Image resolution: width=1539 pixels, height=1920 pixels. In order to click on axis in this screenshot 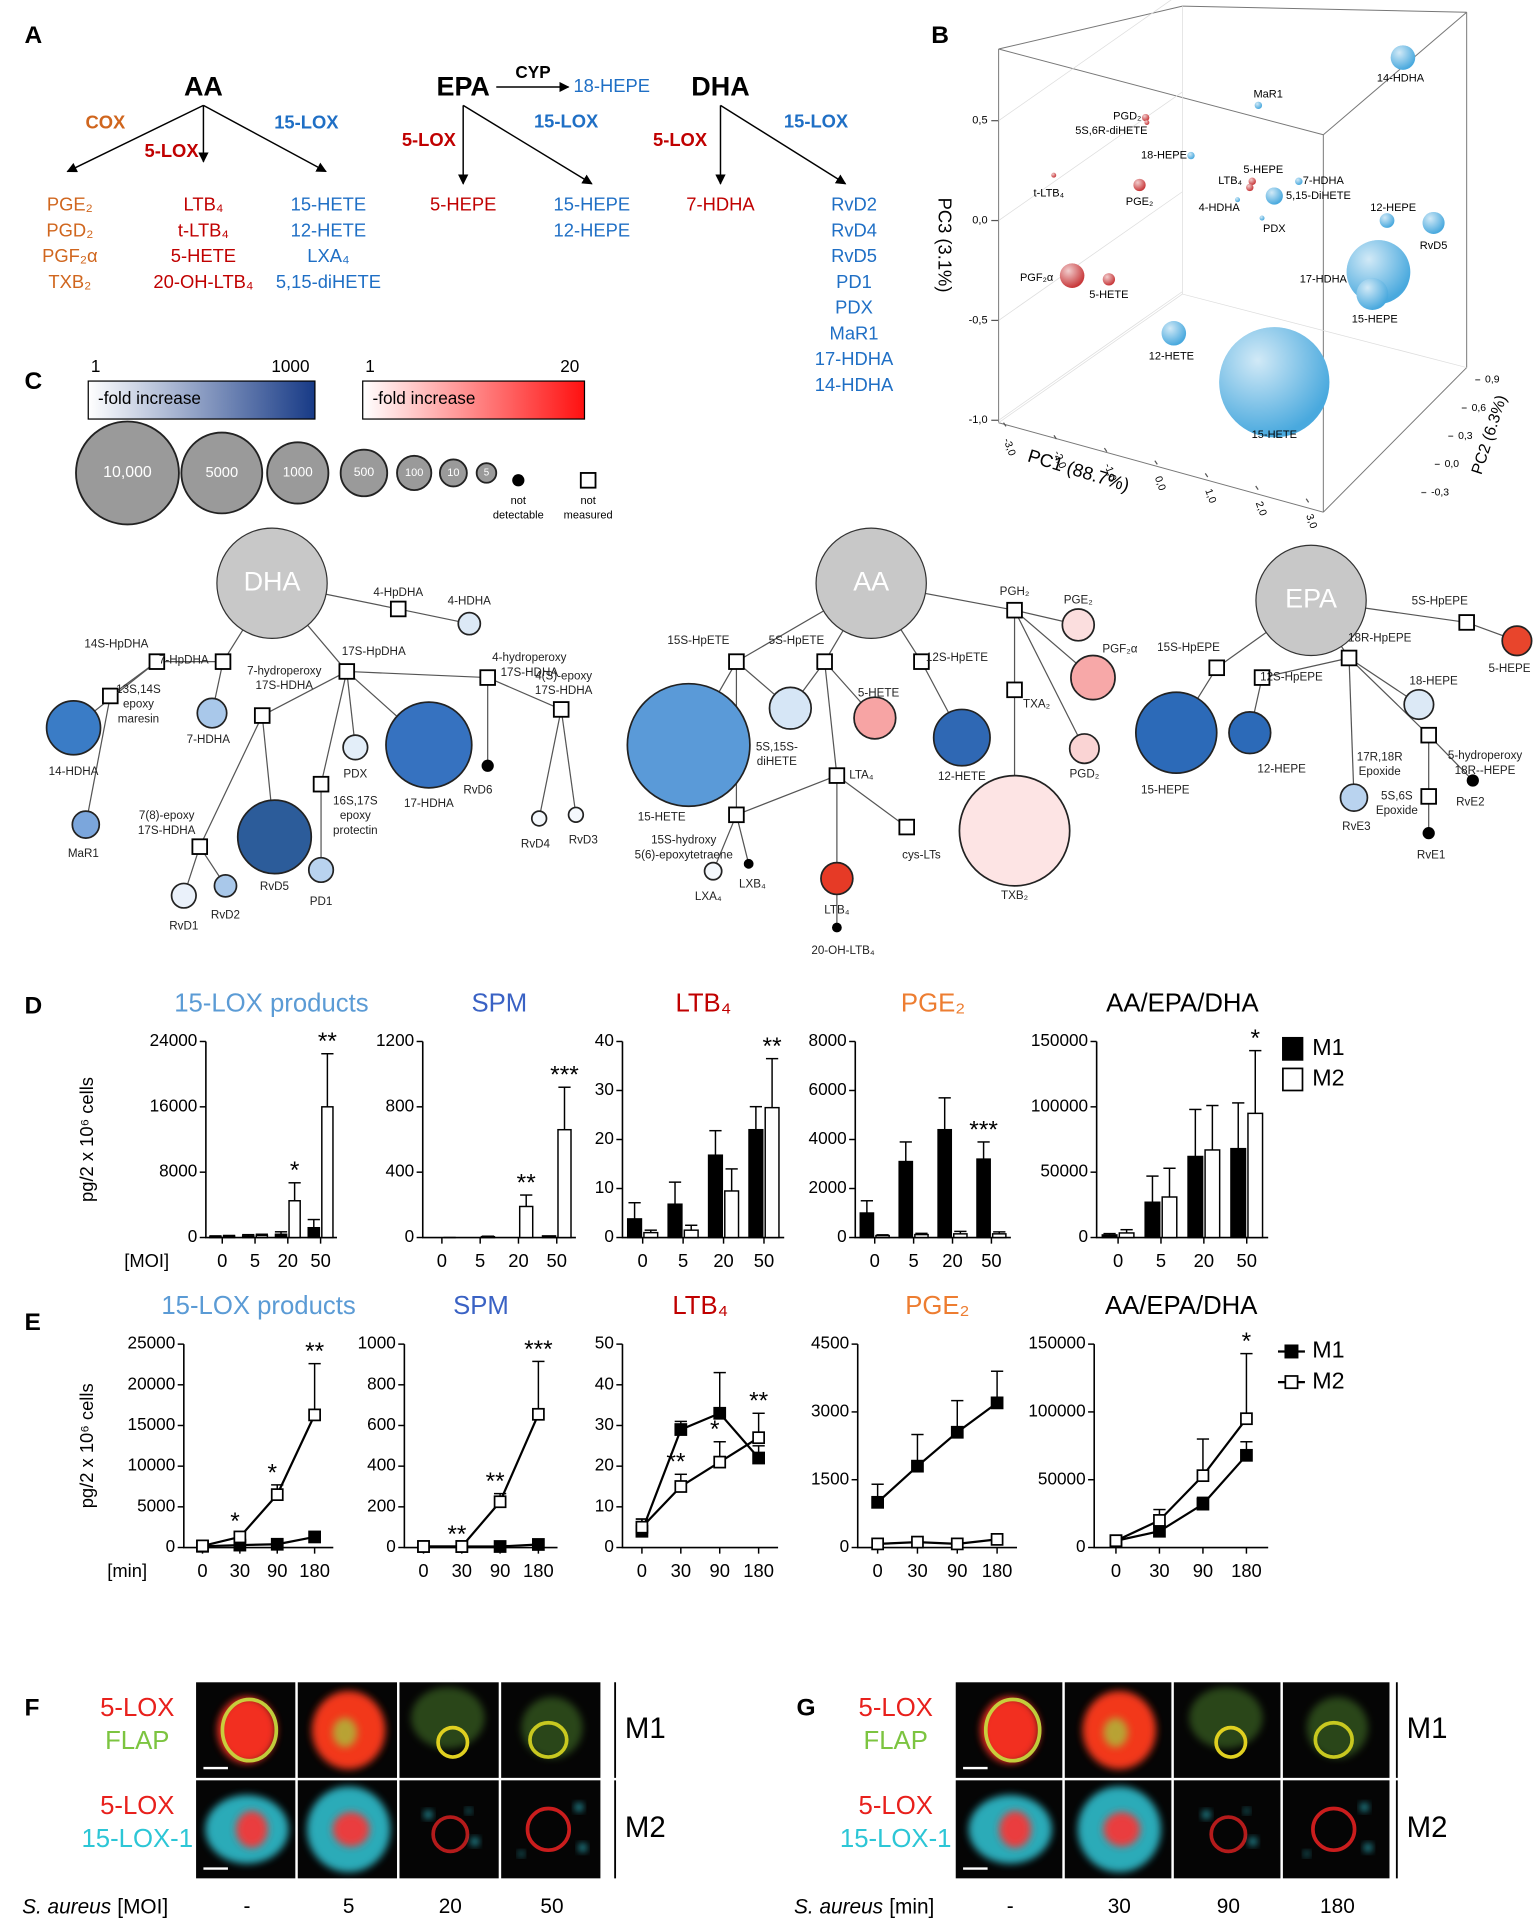, I will do `click(271, 1140)`.